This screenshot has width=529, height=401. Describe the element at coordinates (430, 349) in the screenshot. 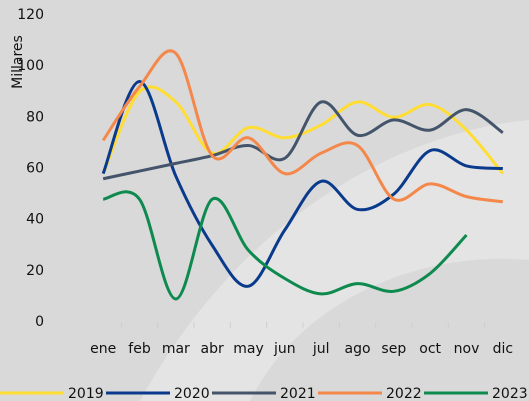

I see `x-tick-label: oct` at that location.